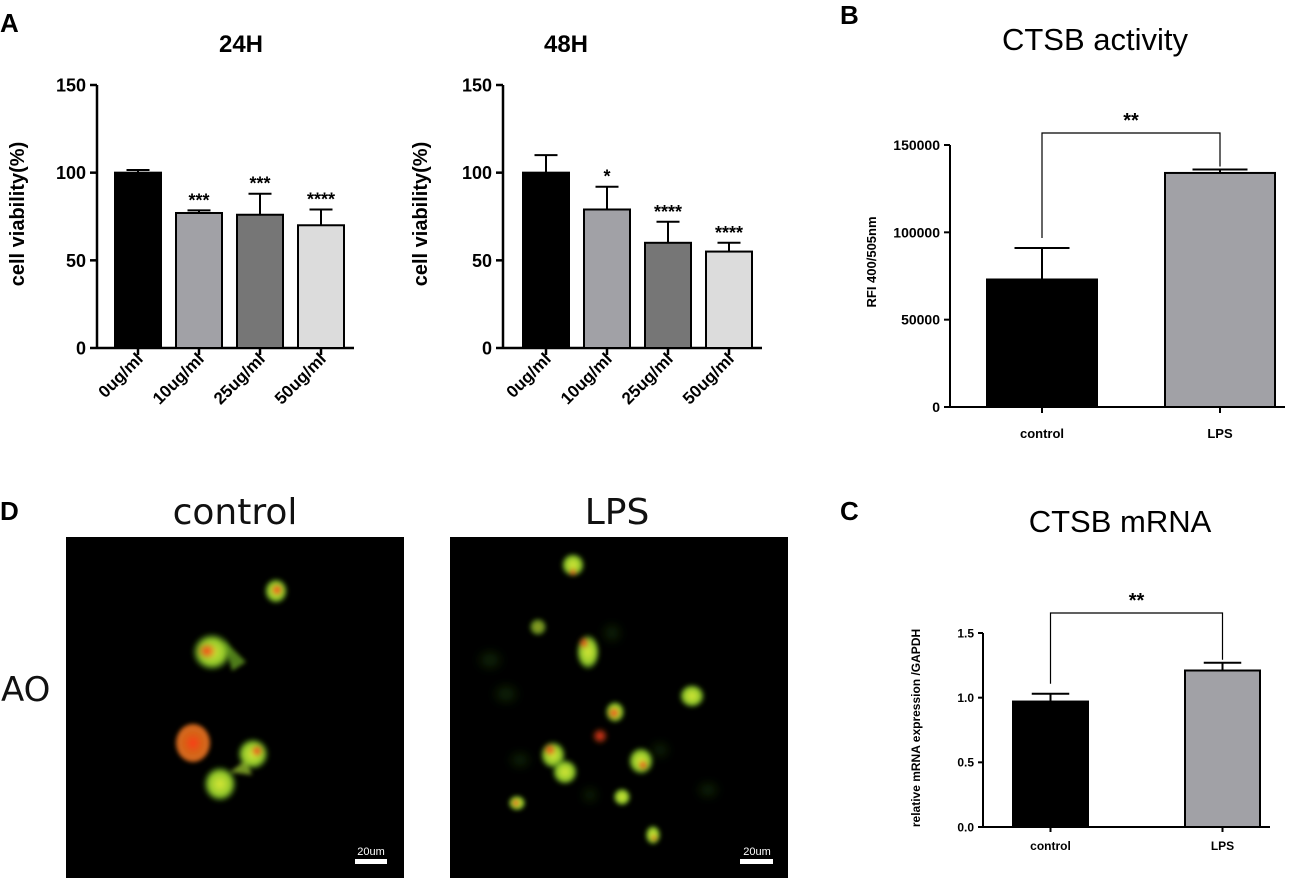 The image size is (1299, 882). What do you see at coordinates (965, 698) in the screenshot?
I see `y-tick-label: 1.0` at bounding box center [965, 698].